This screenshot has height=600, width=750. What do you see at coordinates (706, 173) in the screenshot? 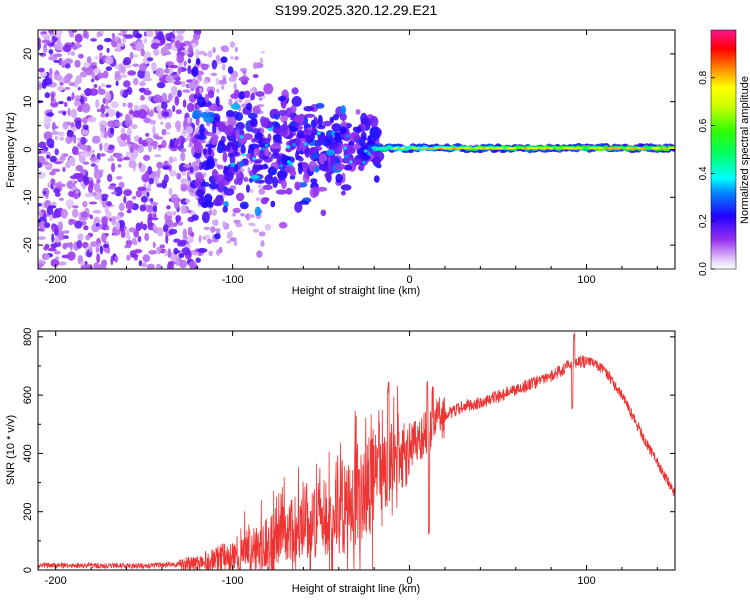
I see `colorbar-ticks: 0.0 0.2 0.4 0.6 0.8` at bounding box center [706, 173].